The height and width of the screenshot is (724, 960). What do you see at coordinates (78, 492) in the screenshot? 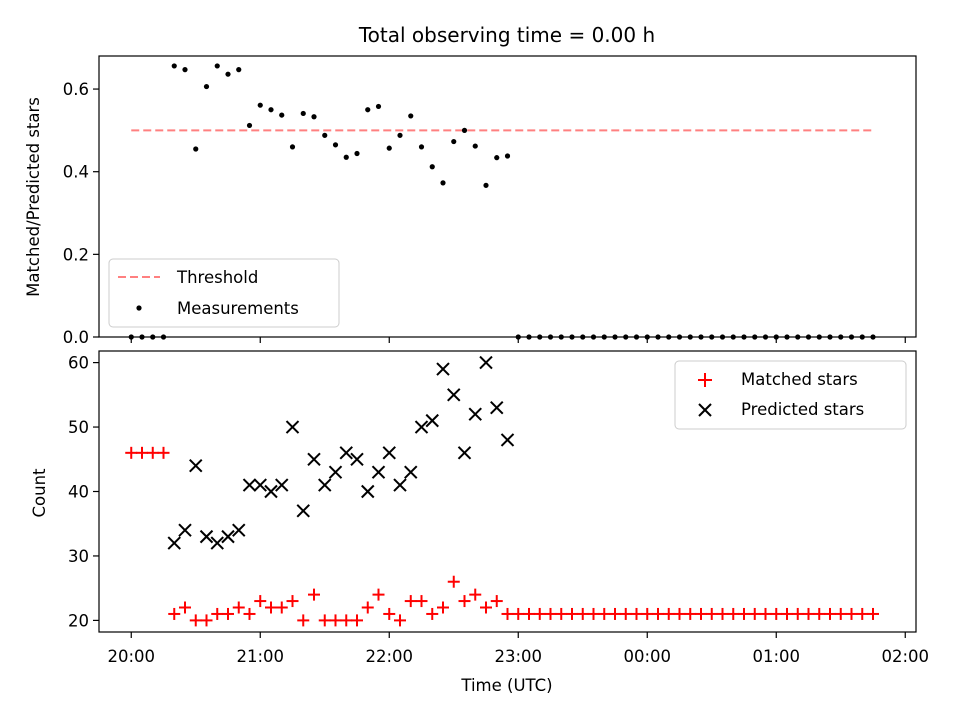
I see `bottom-y-tick-label: 40` at bounding box center [78, 492].